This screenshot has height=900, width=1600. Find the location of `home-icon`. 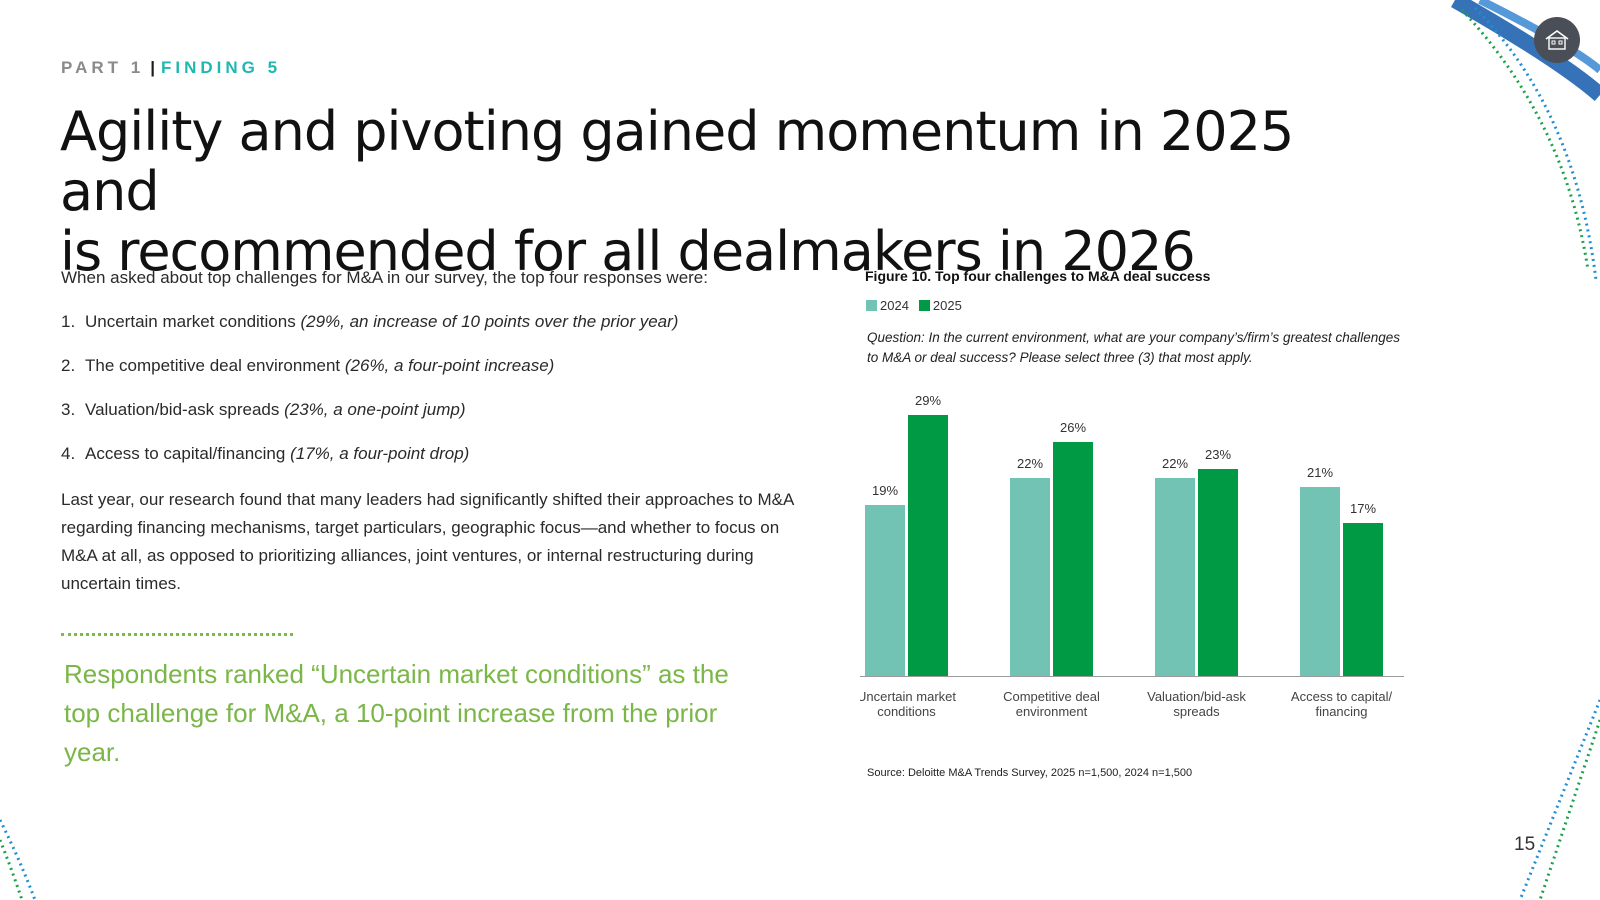

home-icon is located at coordinates (1557, 40).